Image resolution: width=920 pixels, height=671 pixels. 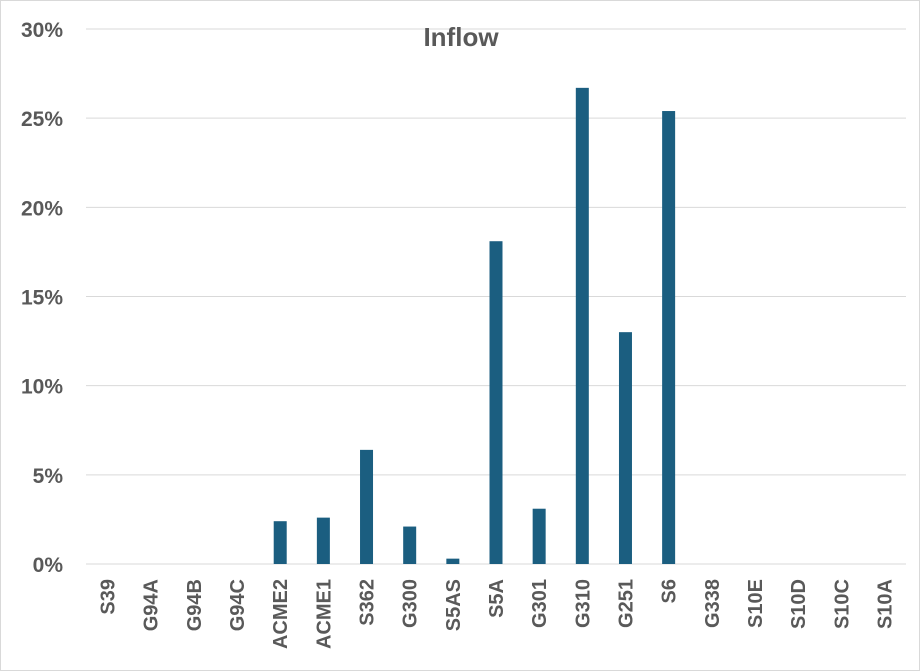 I want to click on y-tick-label: 30%, so click(x=42, y=30).